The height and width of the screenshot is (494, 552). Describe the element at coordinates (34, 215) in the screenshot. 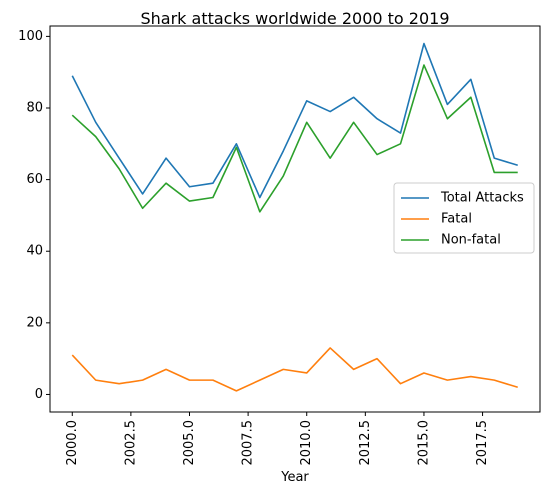

I see `y-axis-ticks: 0 20 40 60 80 100` at that location.